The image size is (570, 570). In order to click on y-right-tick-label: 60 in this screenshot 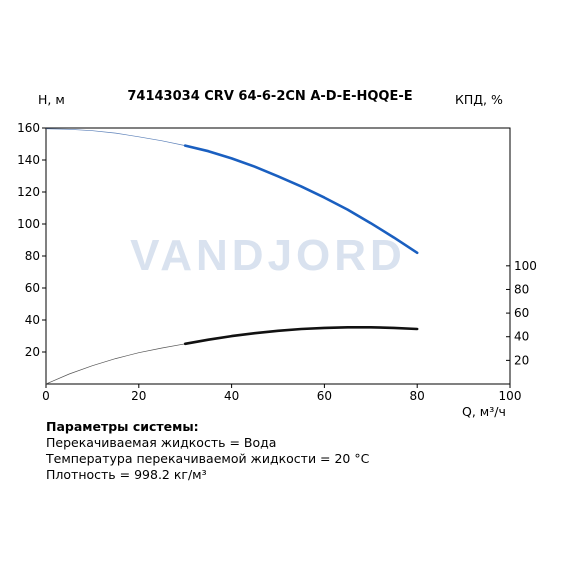, I will do `click(521, 313)`.